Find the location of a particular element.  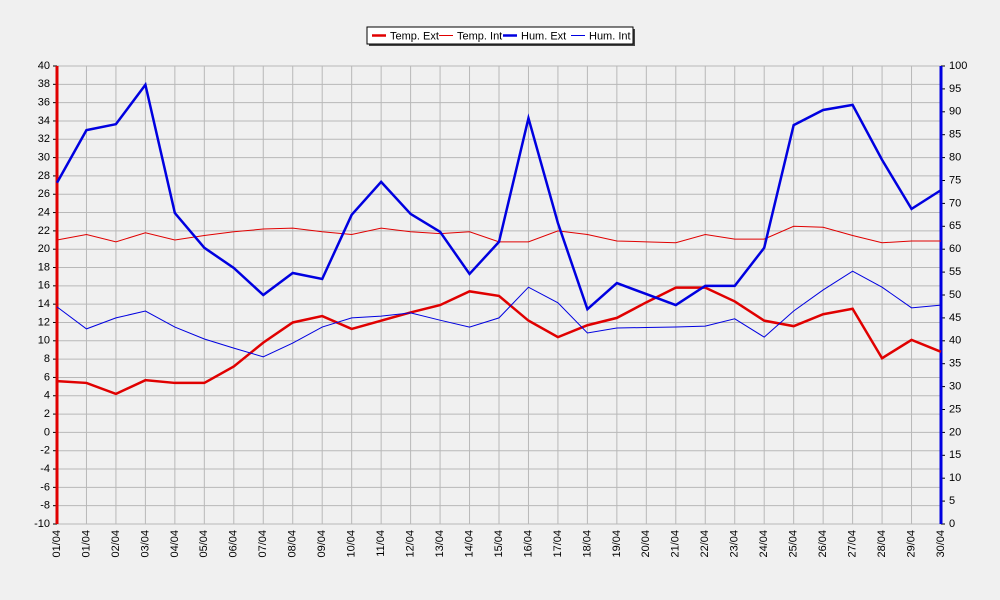

legend-label: Temp. Ext is located at coordinates (414, 36).